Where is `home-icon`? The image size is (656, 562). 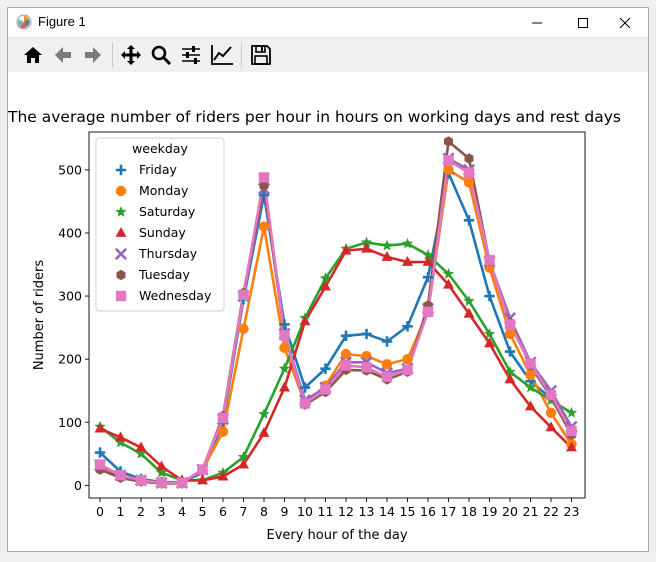 home-icon is located at coordinates (33, 55).